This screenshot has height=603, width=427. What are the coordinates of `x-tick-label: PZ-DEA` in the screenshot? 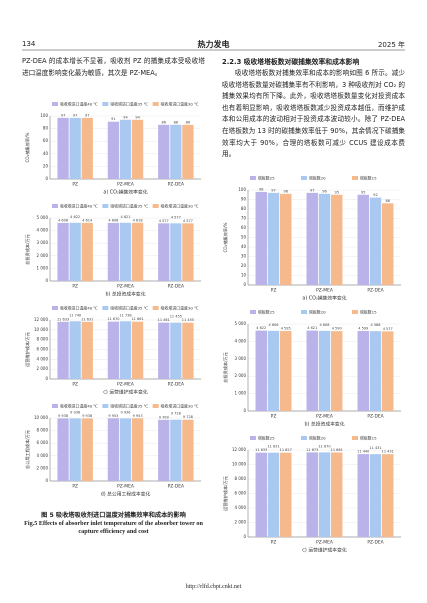 It's located at (176, 487).